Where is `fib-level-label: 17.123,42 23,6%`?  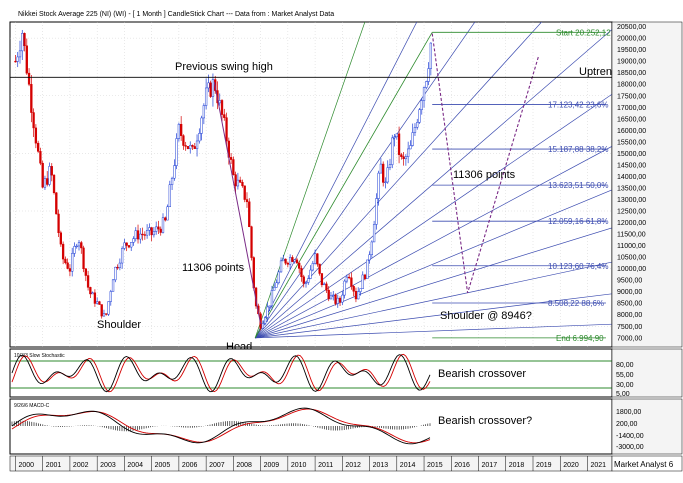 fib-level-label: 17.123,42 23,6% is located at coordinates (578, 104).